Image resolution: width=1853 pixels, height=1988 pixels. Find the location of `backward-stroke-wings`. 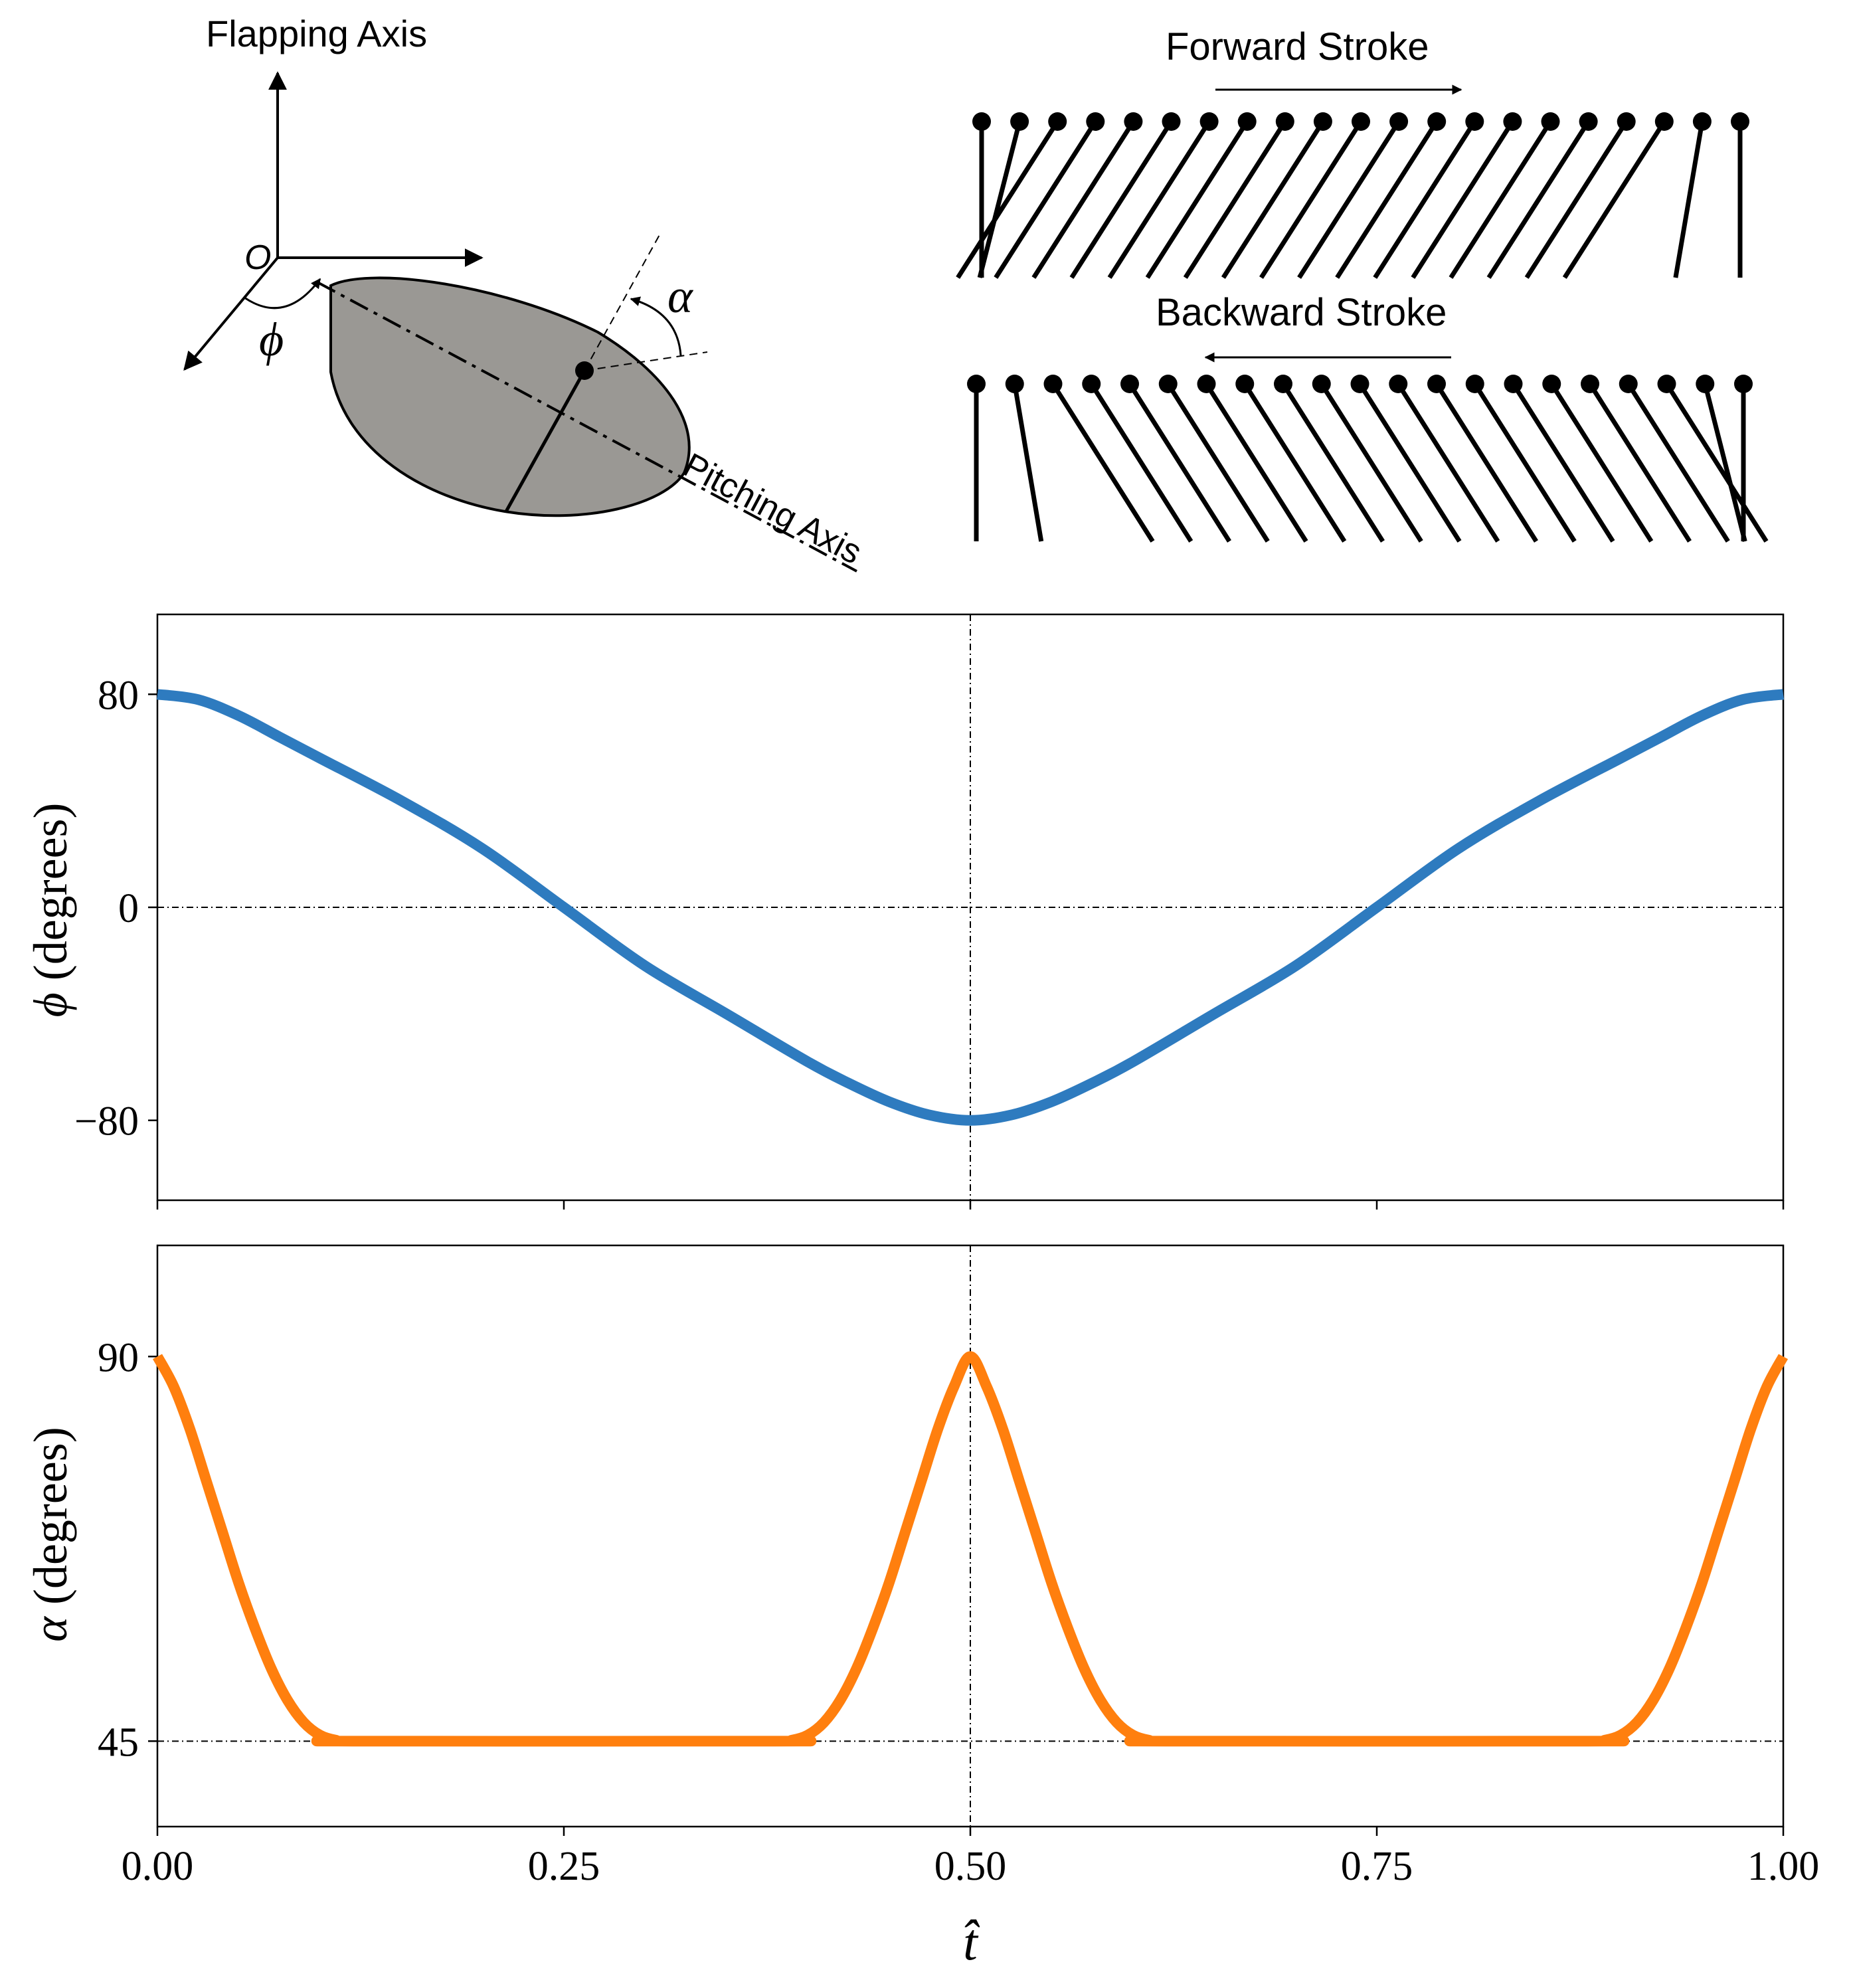

backward-stroke-wings is located at coordinates (1368, 459).